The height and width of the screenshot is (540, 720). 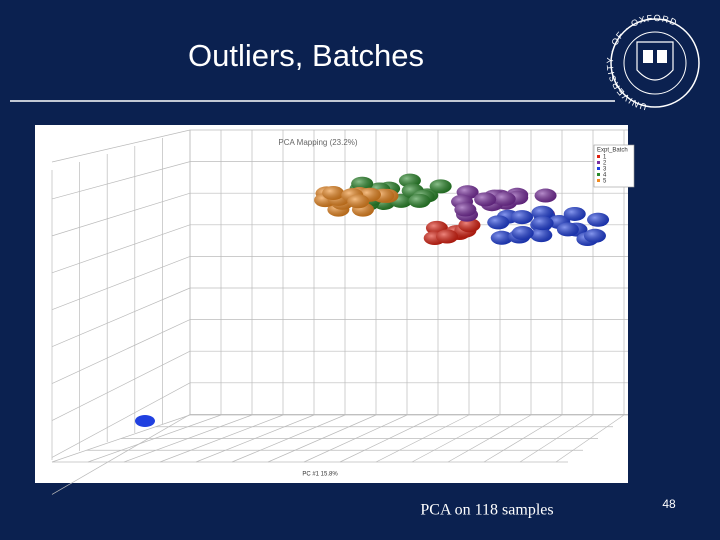 I want to click on logo-ring, so click(x=655, y=63).